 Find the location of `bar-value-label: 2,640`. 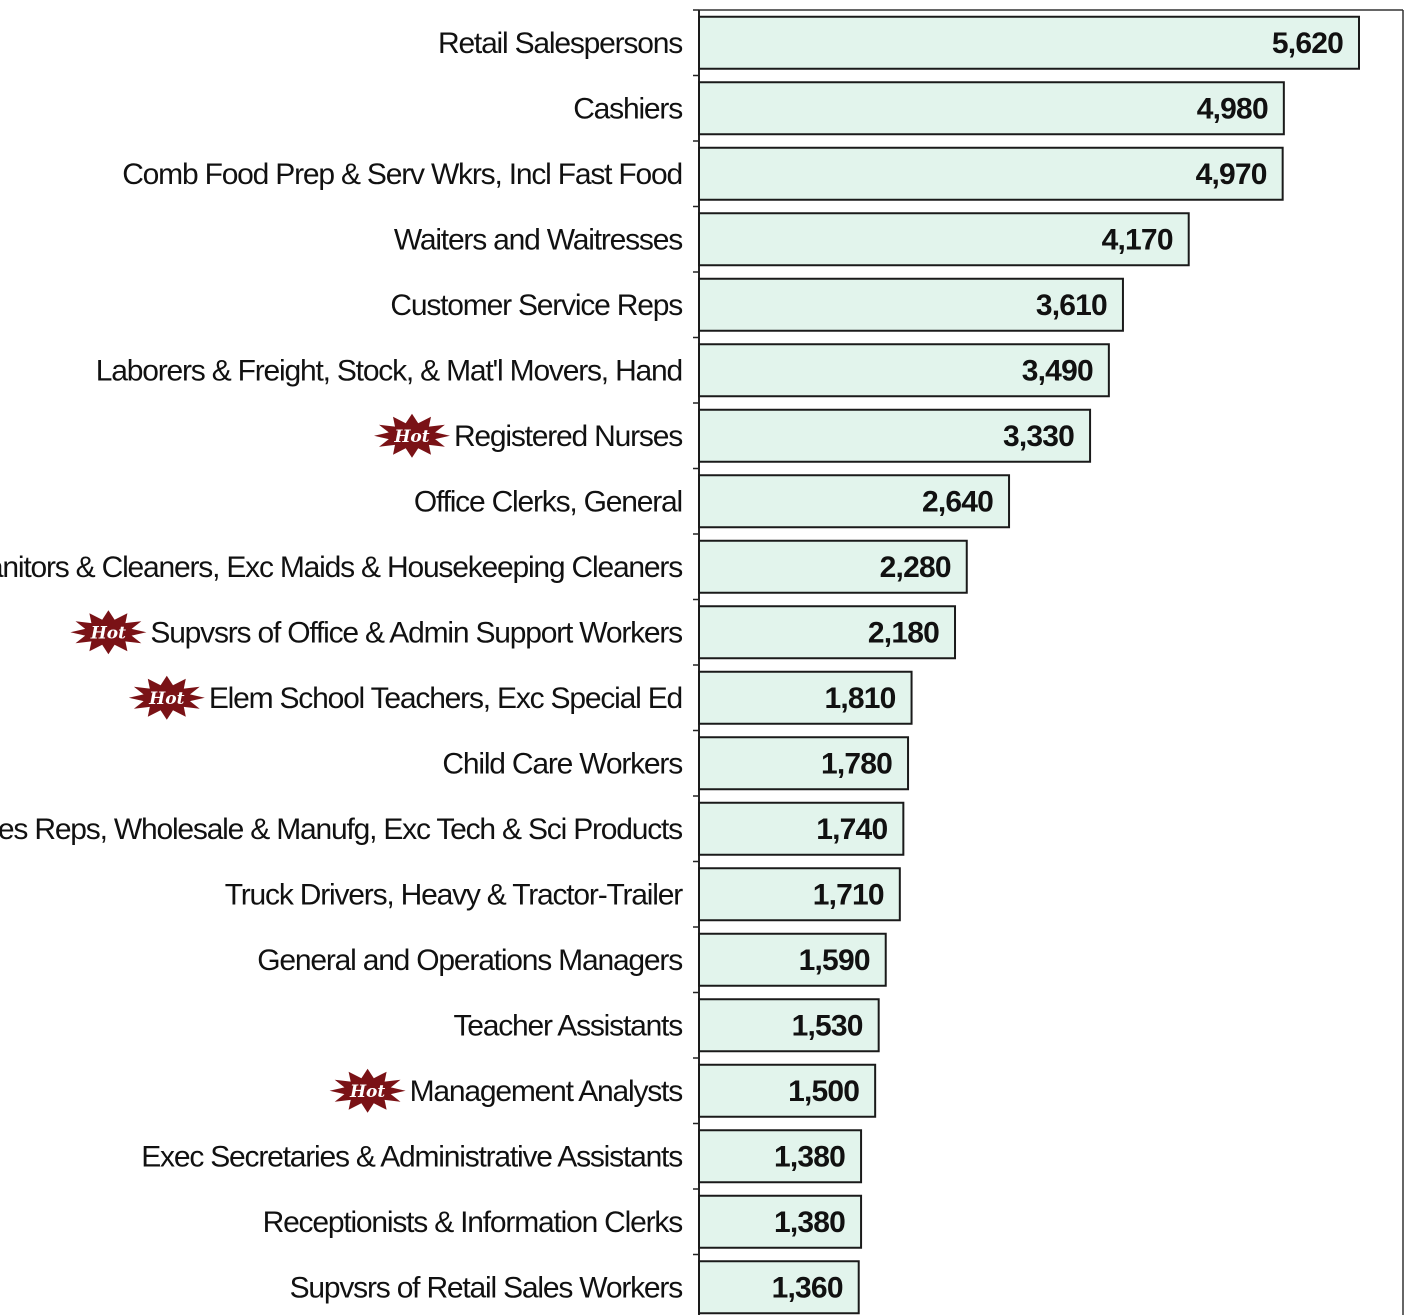

bar-value-label: 2,640 is located at coordinates (957, 501).